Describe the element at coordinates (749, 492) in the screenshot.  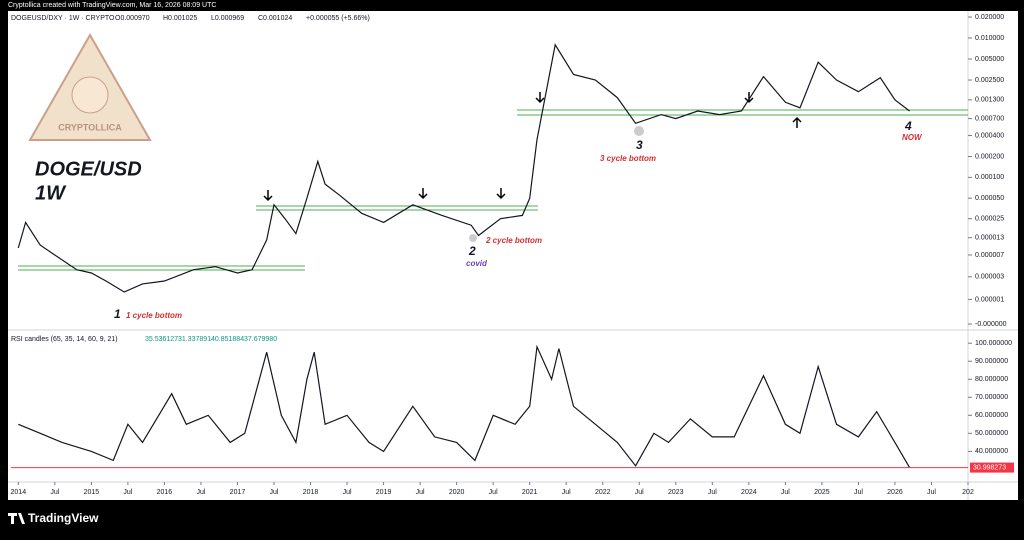
I see `x-tick-label: 2024` at that location.